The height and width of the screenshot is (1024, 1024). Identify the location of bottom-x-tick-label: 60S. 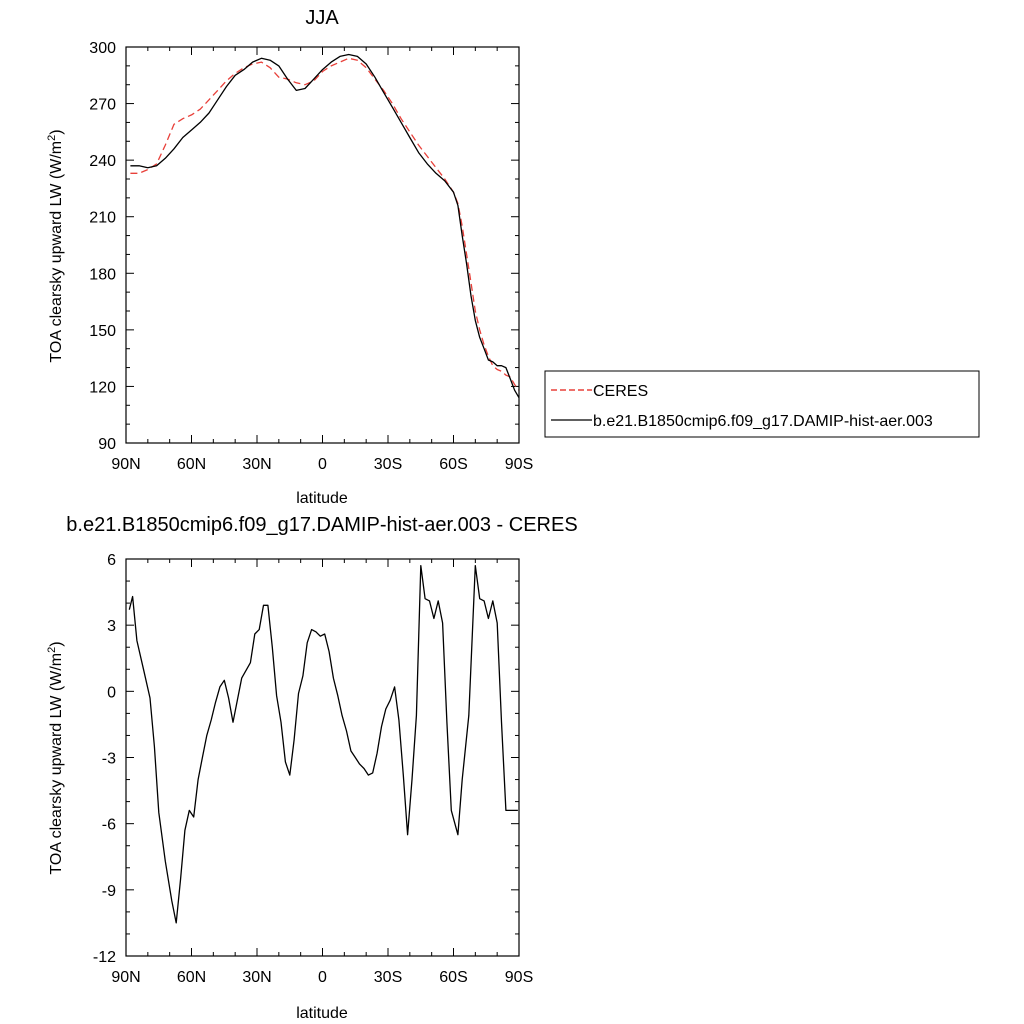
(453, 977).